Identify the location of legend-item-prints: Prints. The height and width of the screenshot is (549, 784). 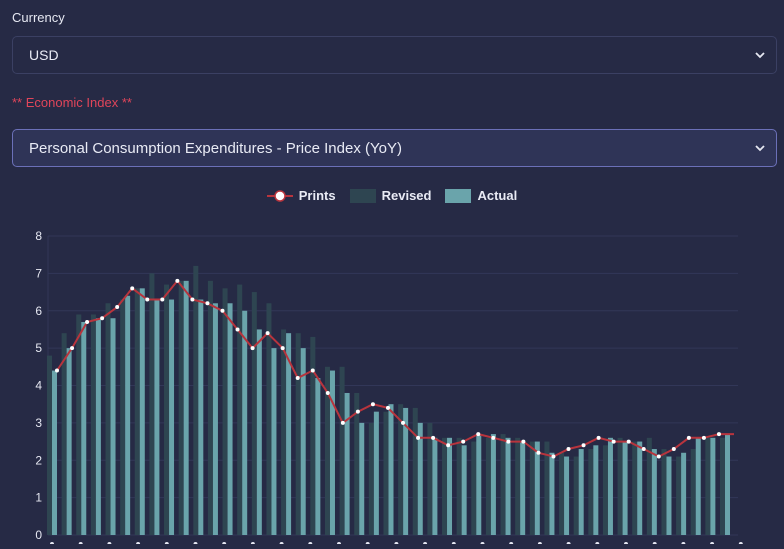
(301, 195).